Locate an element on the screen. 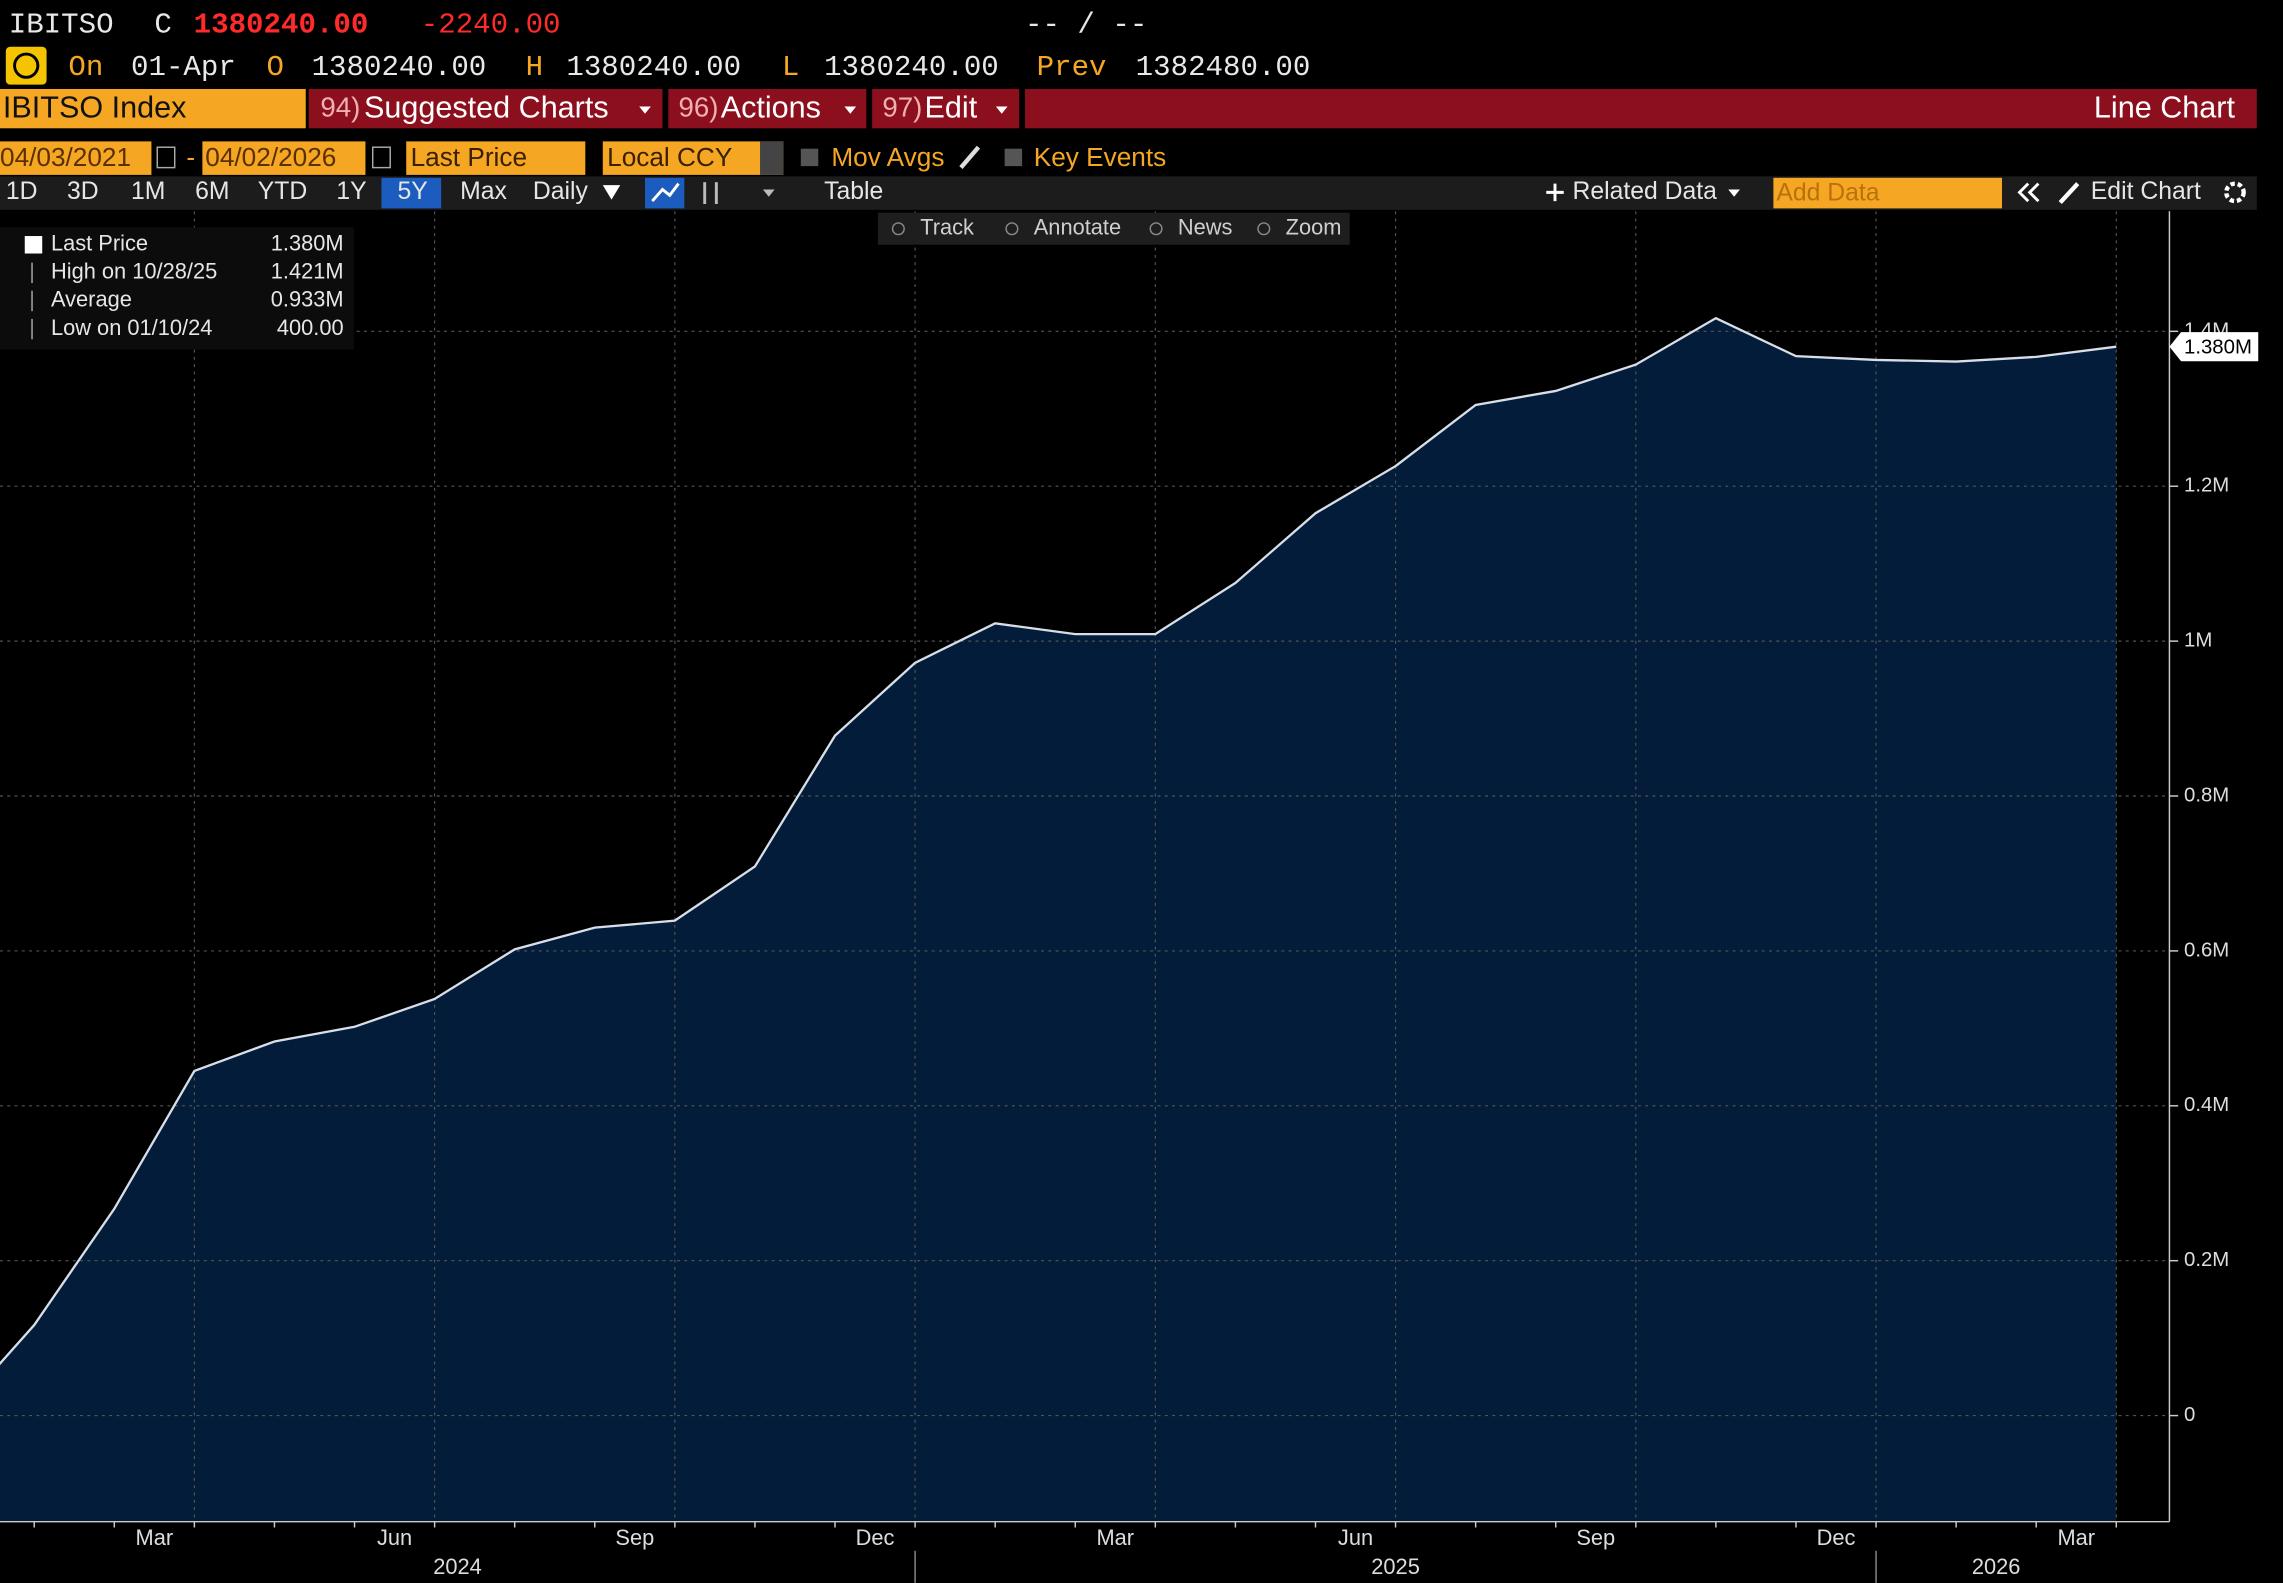 The width and height of the screenshot is (2283, 1583). period-button: 1D is located at coordinates (22, 191).